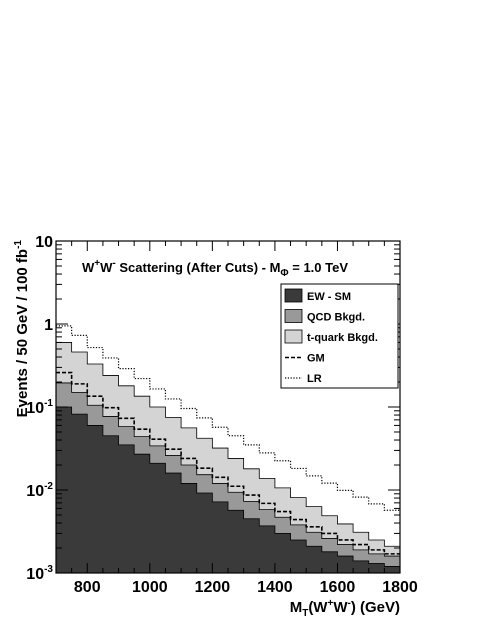 This screenshot has height=627, width=485. What do you see at coordinates (375, 607) in the screenshot?
I see `xlabel-part-unit: ) (GeV)` at bounding box center [375, 607].